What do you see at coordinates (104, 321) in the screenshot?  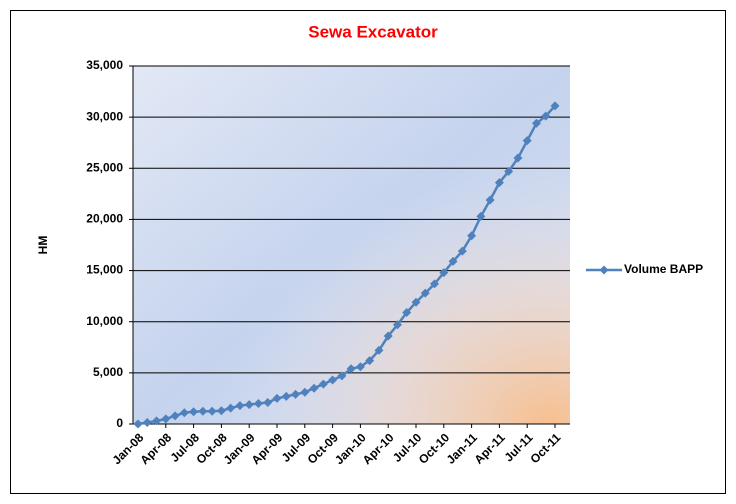 I see `y-tick-label: 10,000` at bounding box center [104, 321].